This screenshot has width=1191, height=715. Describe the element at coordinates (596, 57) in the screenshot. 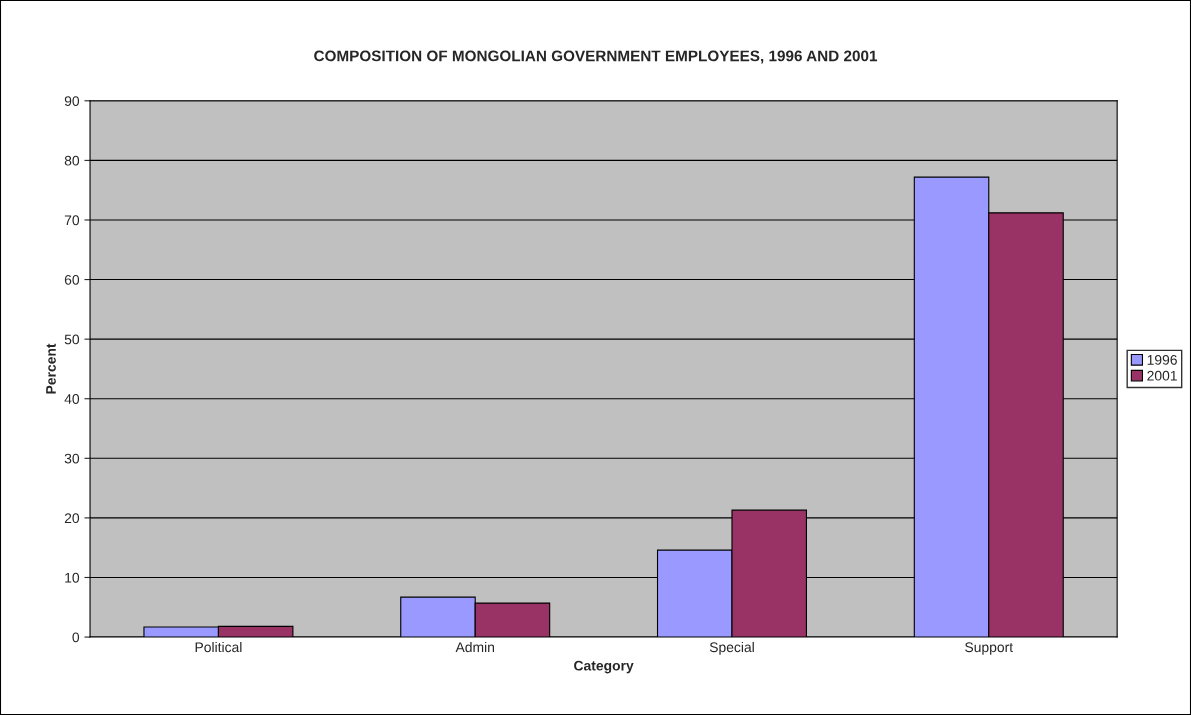

I see `chart-title: COMPOSITION OF MONGOLIAN GOVERNMENT EMPLOYEES, 1996 AND 2001` at that location.